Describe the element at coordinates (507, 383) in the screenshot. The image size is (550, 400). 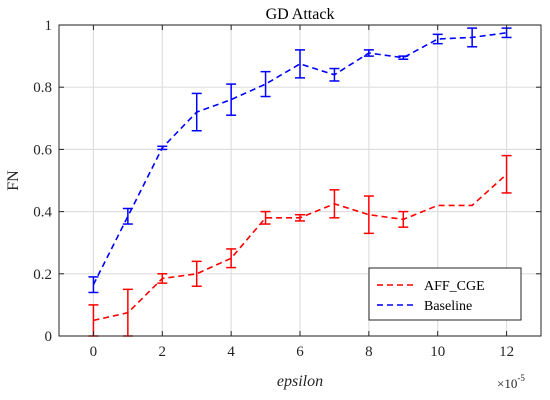
I see `x-axis-exponent-base: ×10` at that location.